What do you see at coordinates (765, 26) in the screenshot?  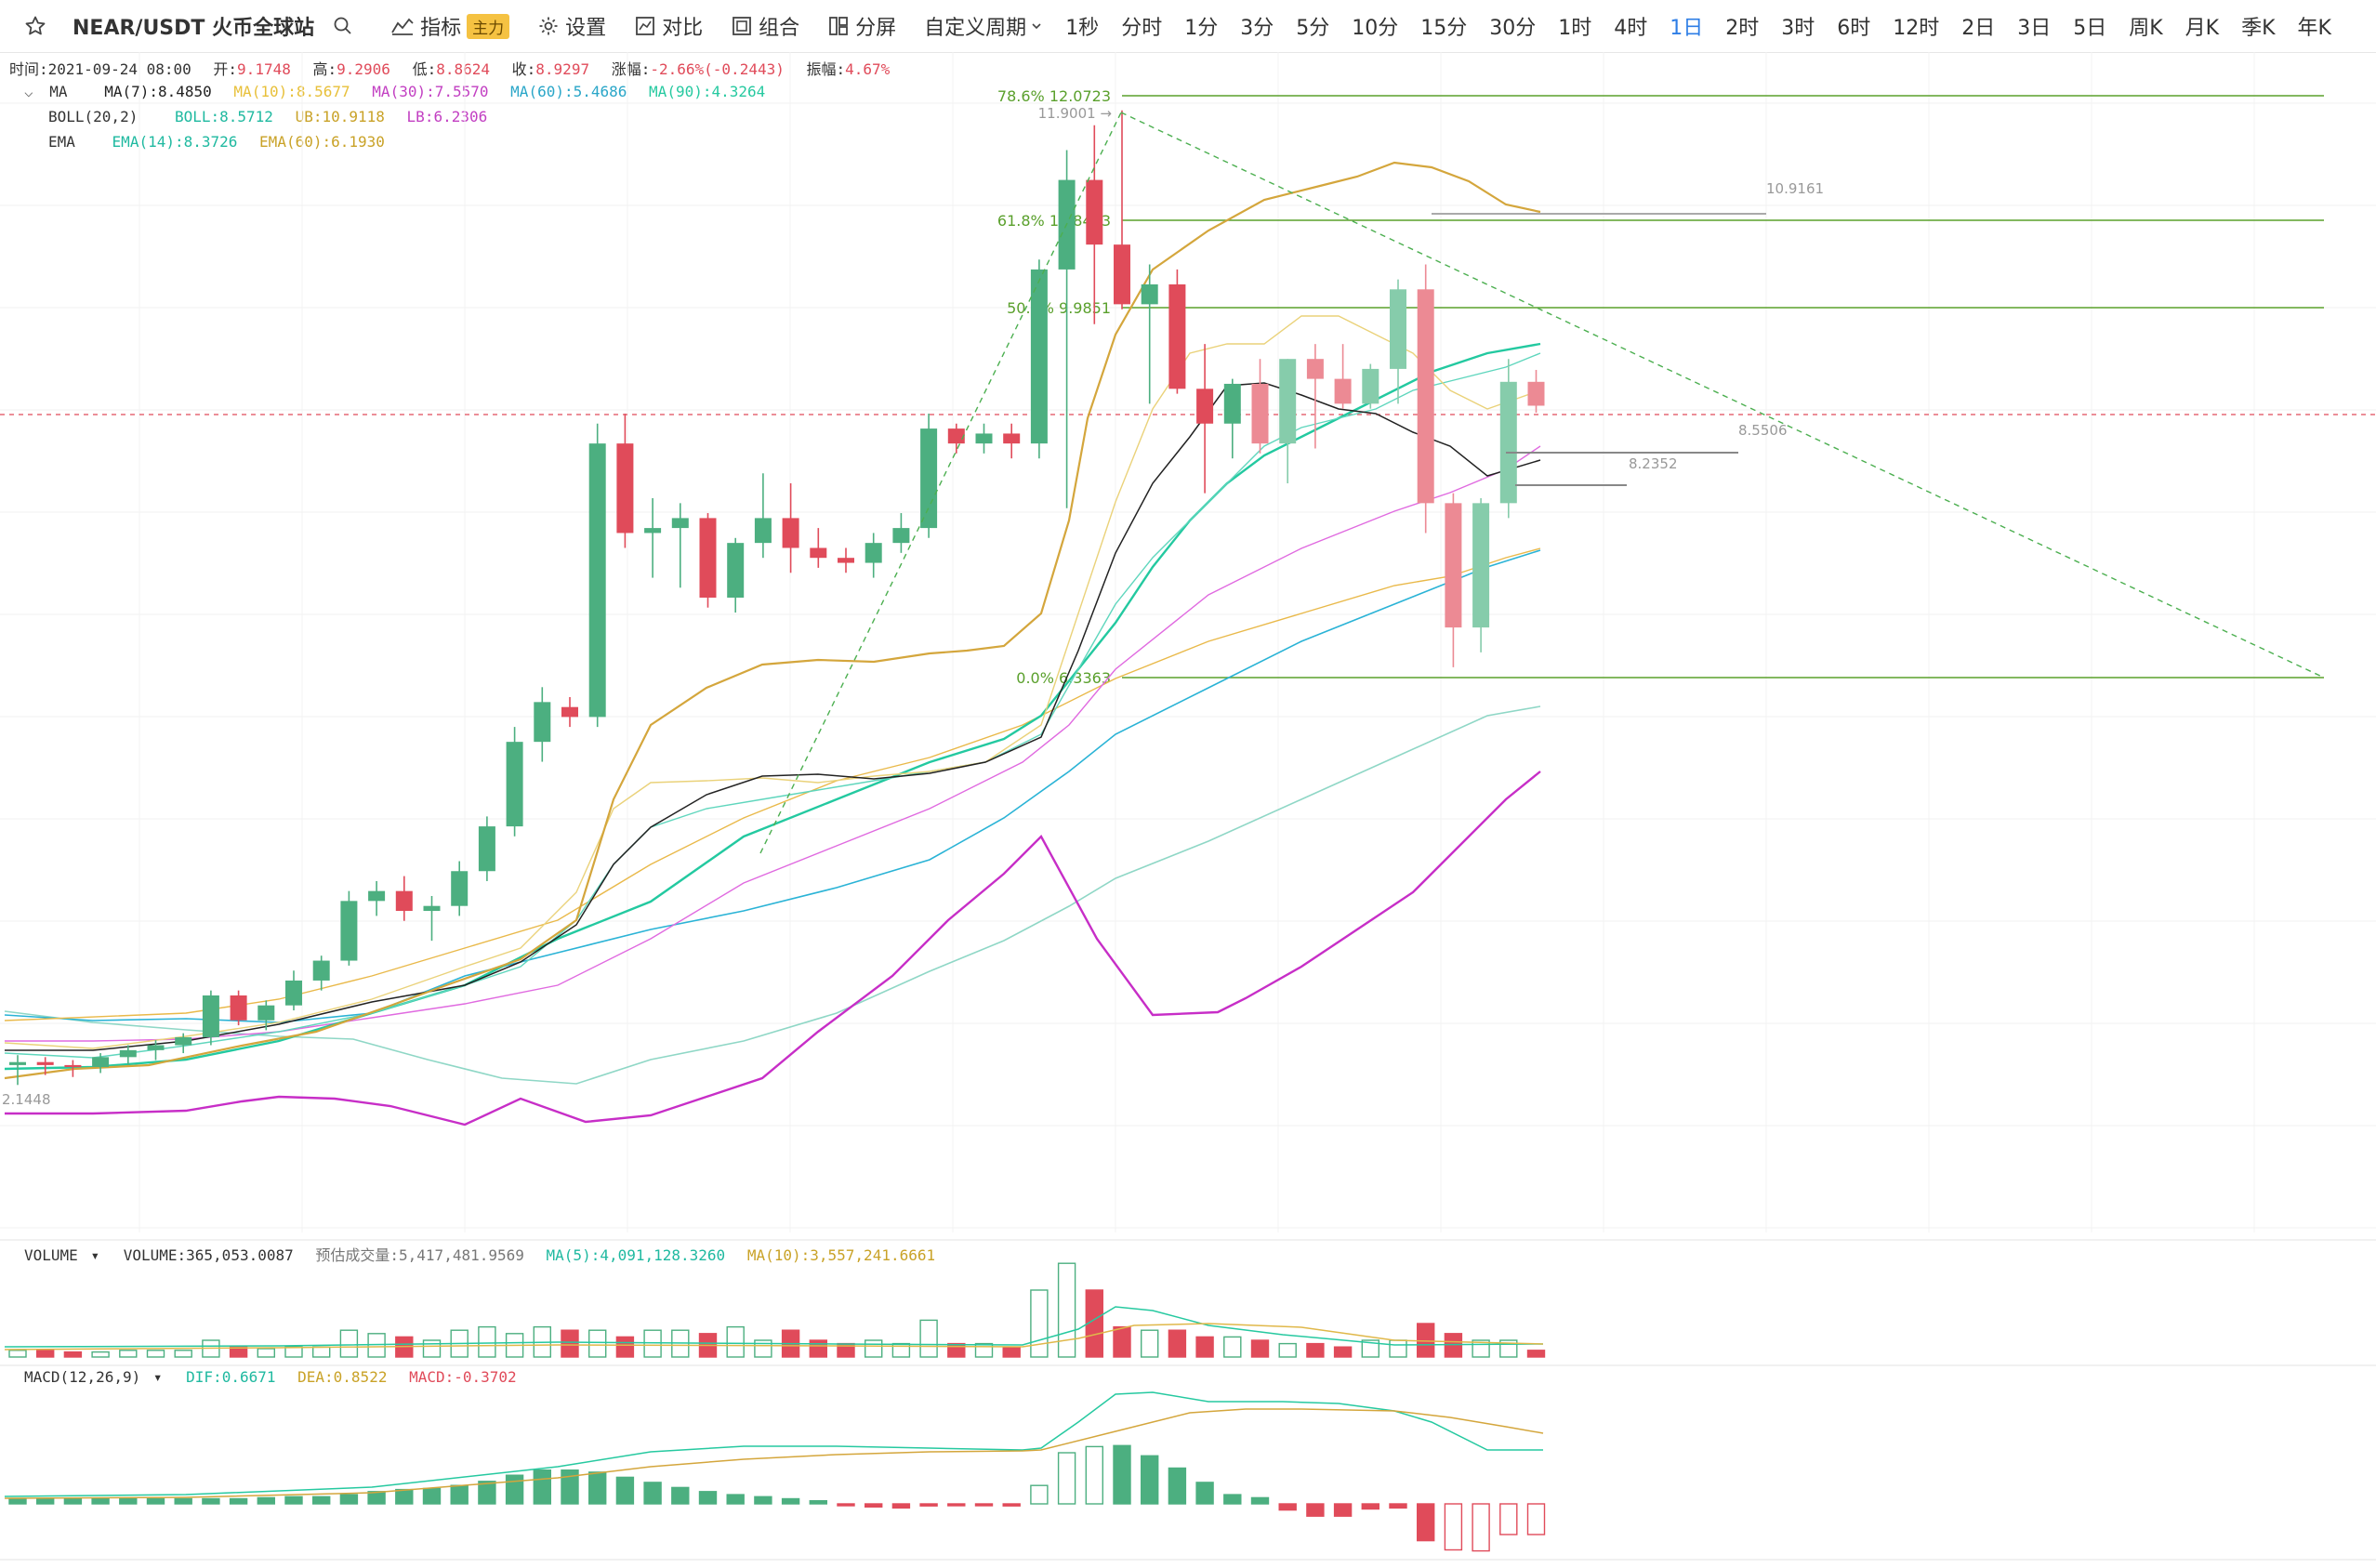 I see `combine-button: 组合` at bounding box center [765, 26].